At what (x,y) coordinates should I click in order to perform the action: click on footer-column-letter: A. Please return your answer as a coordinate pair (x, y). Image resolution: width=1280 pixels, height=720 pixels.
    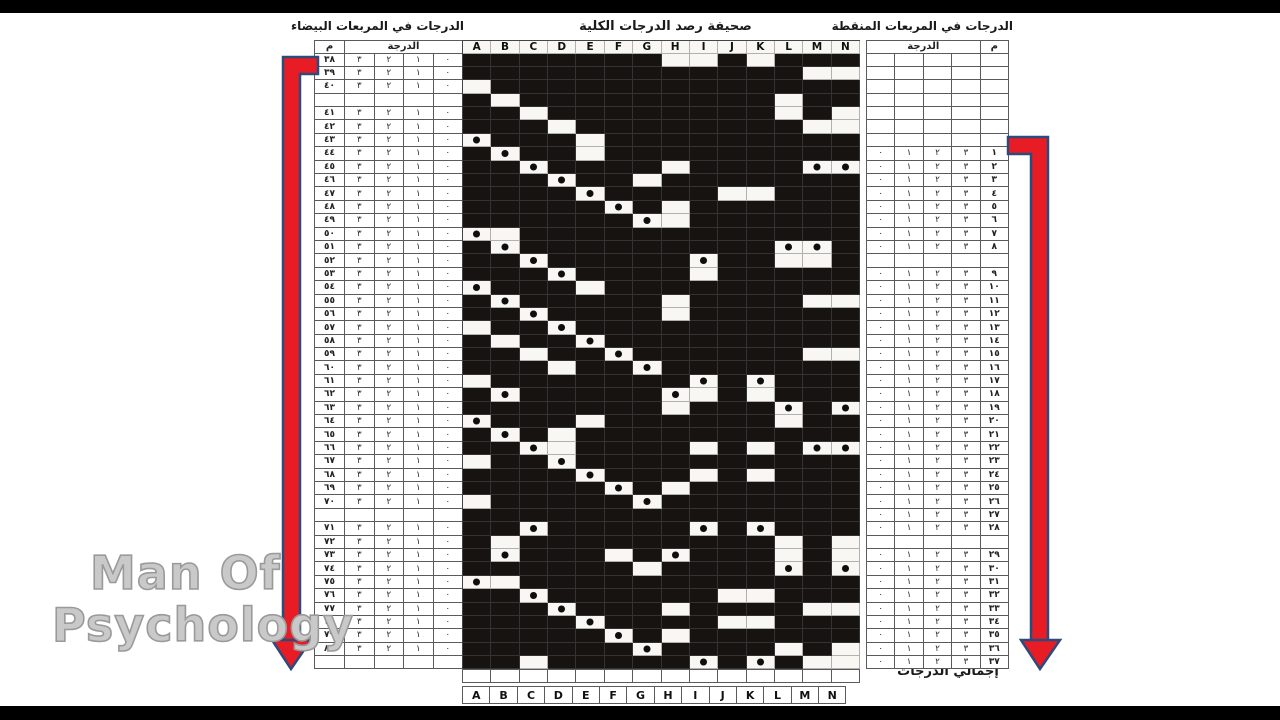
    Looking at the image, I should click on (477, 695).